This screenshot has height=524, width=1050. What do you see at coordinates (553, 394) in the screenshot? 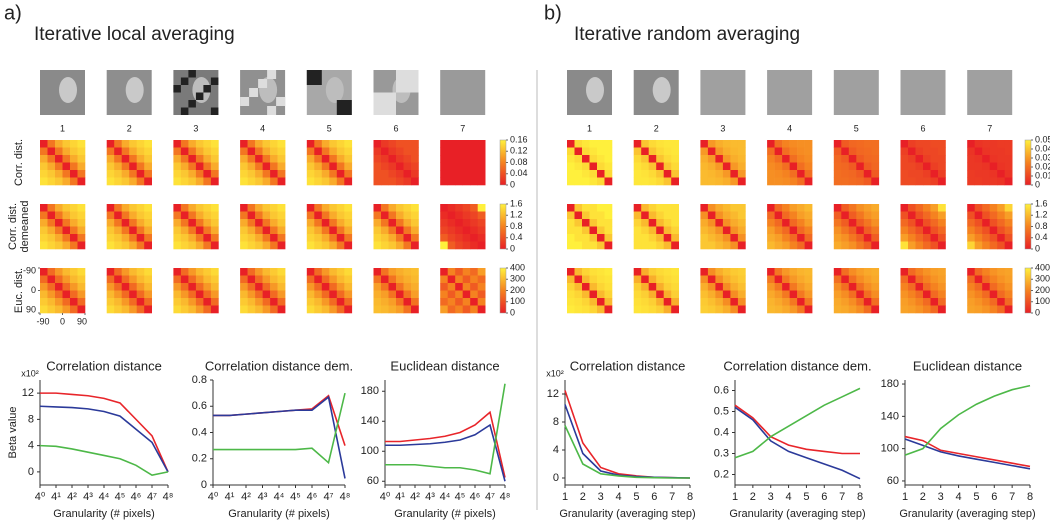
I see `y-tick-label: 12` at bounding box center [553, 394].